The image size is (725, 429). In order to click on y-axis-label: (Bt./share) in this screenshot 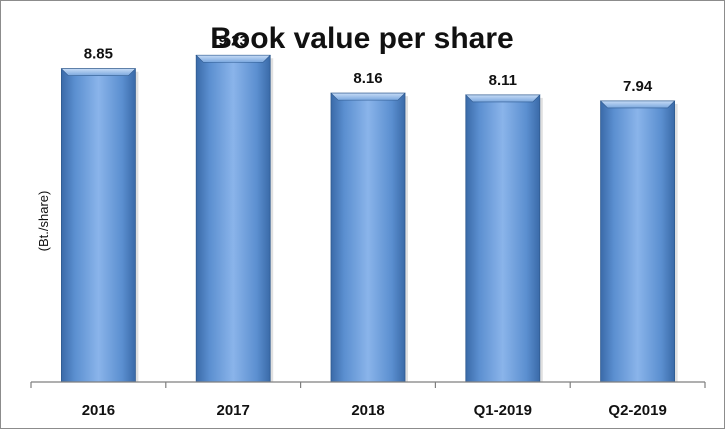, I will do `click(43, 221)`.